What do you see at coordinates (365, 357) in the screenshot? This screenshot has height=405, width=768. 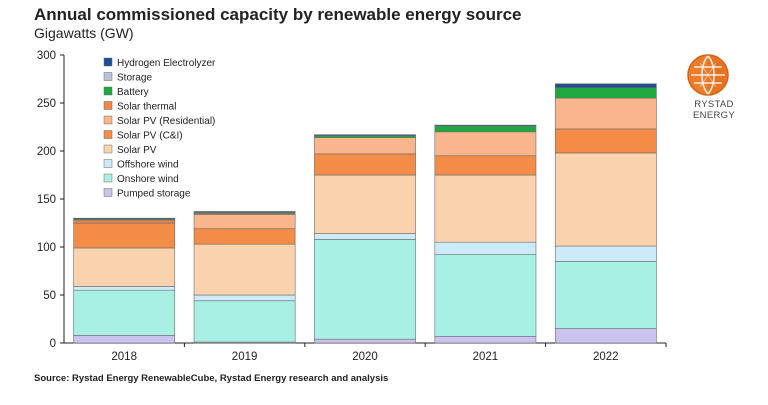 I see `x-tick-label: 2020` at bounding box center [365, 357].